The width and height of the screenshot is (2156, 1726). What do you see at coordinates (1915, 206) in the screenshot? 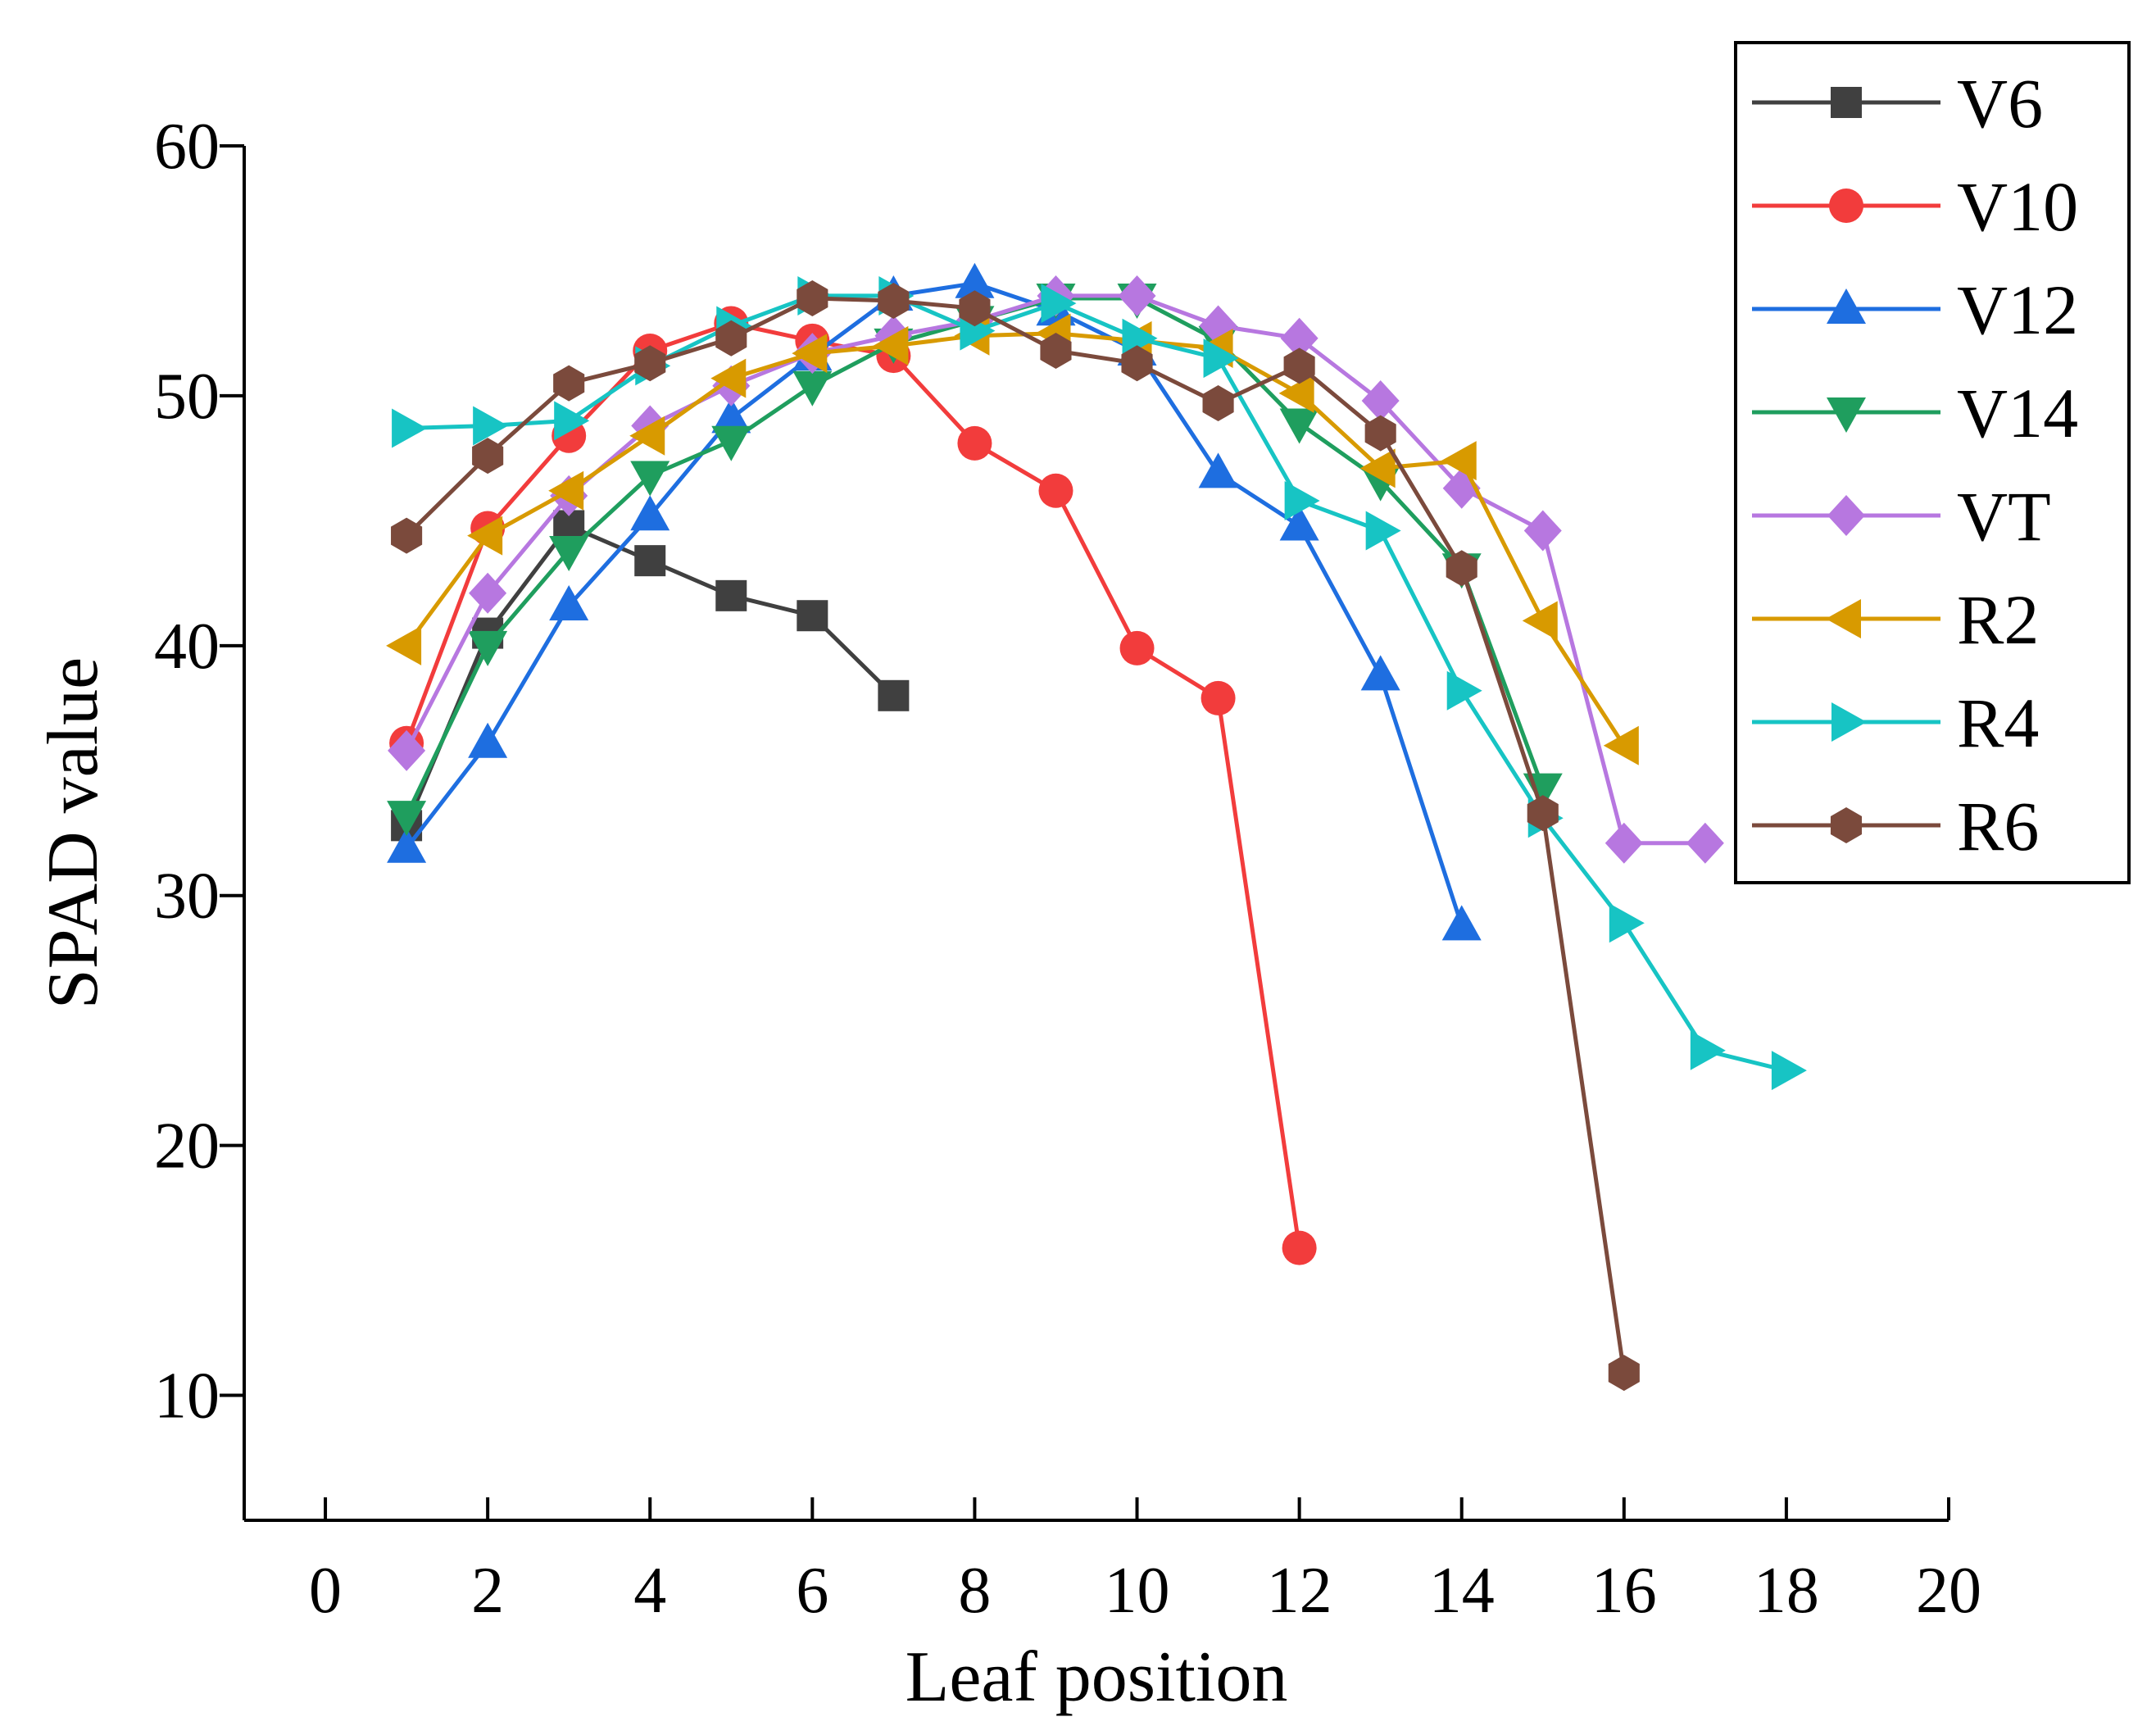
I see `legend-item-v10: V10` at bounding box center [1915, 206].